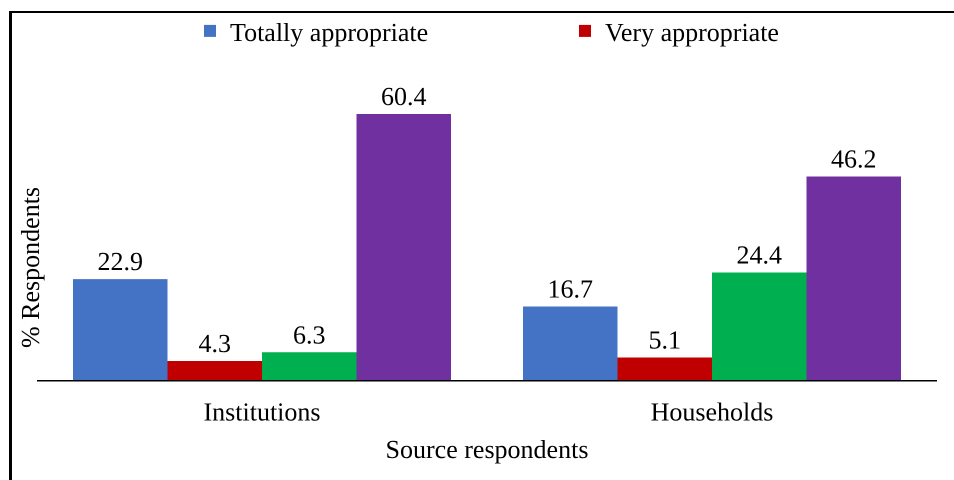 This screenshot has height=480, width=954. Describe the element at coordinates (664, 340) in the screenshot. I see `data-label: 5.1` at that location.